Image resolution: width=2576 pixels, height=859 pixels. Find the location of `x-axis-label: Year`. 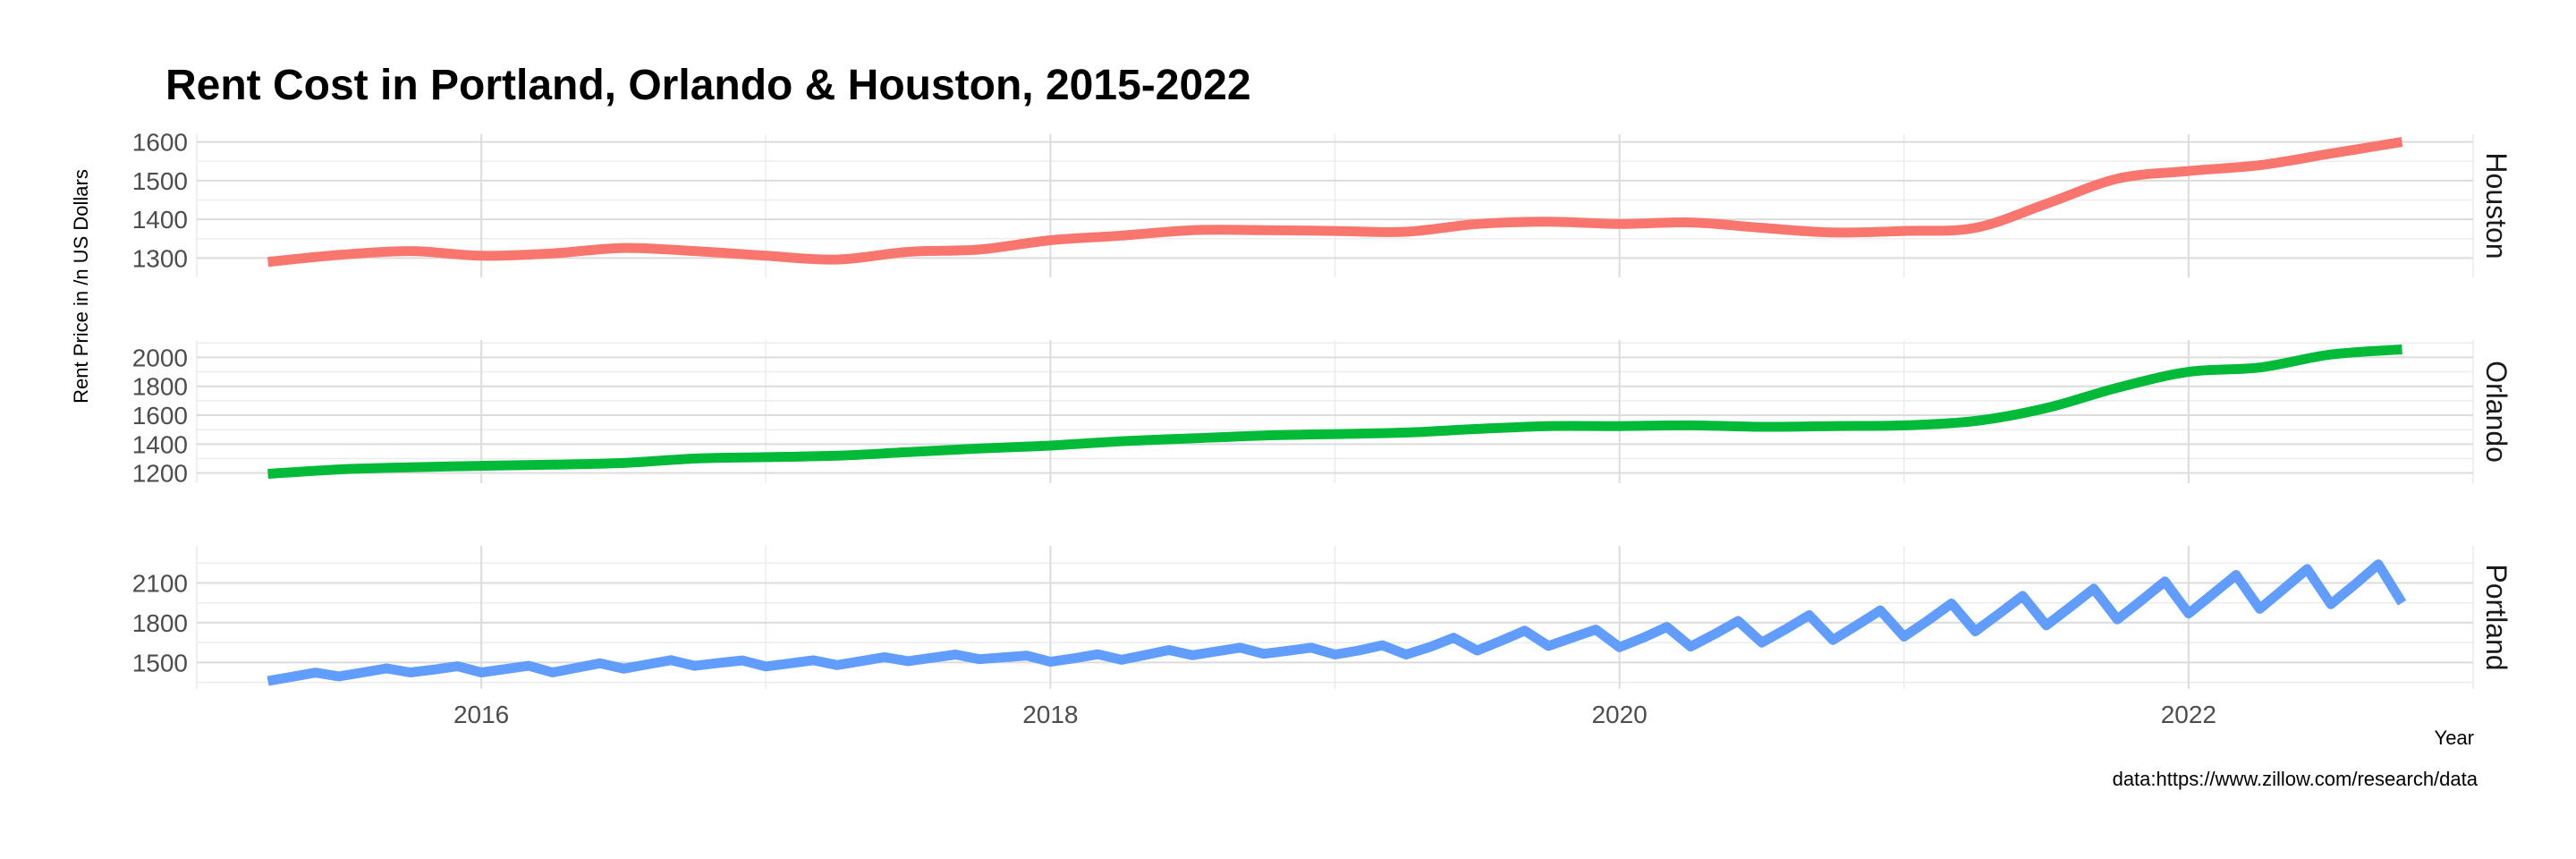

x-axis-label: Year is located at coordinates (2454, 738).